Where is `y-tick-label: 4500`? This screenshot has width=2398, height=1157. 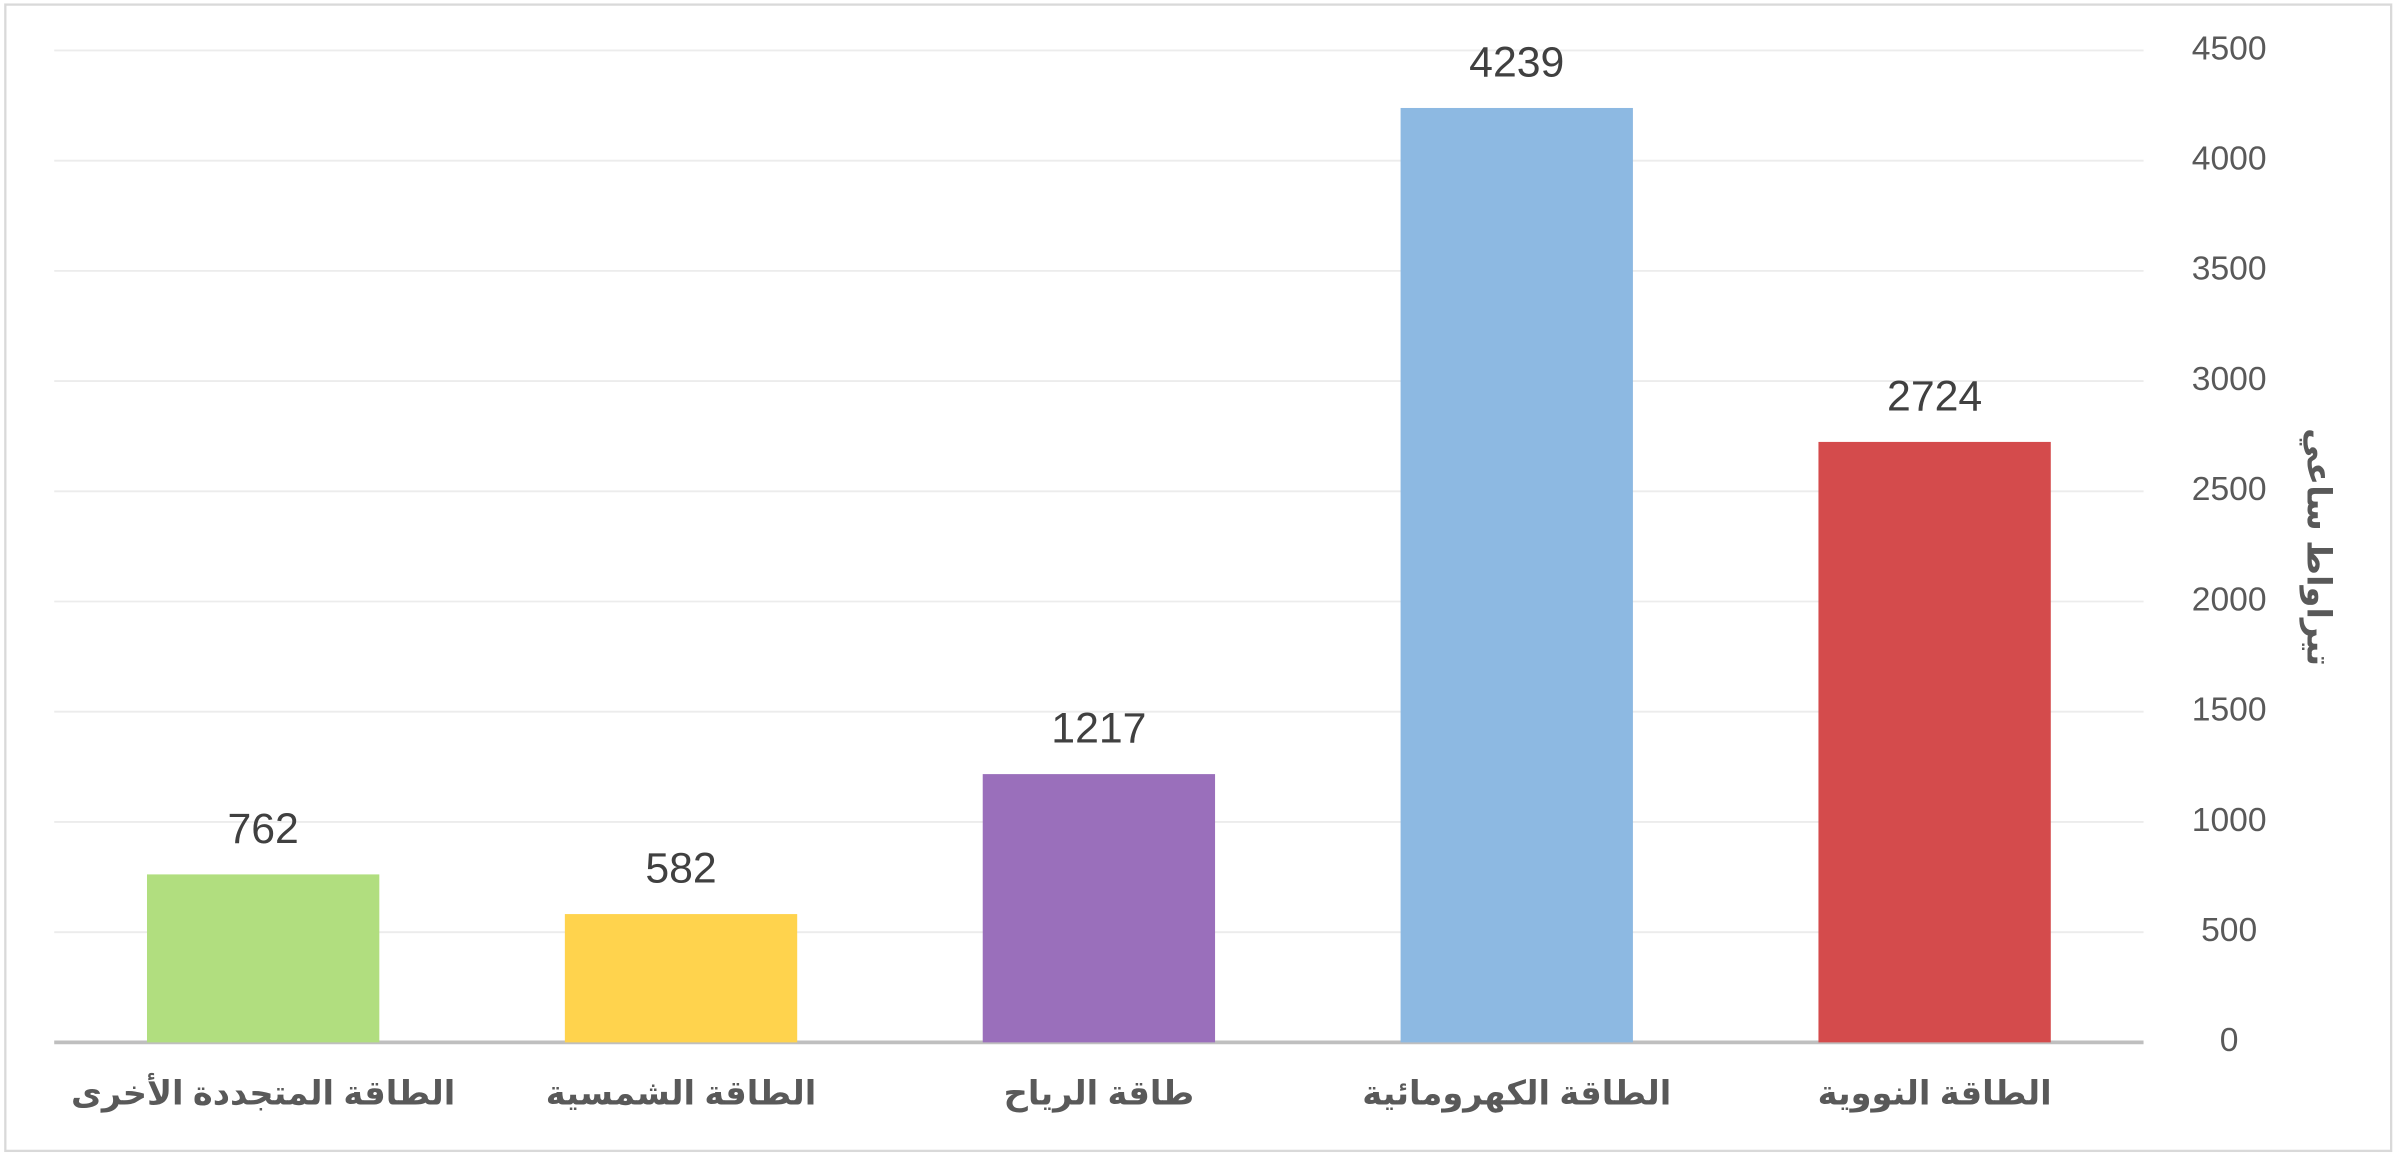 y-tick-label: 4500 is located at coordinates (2229, 48).